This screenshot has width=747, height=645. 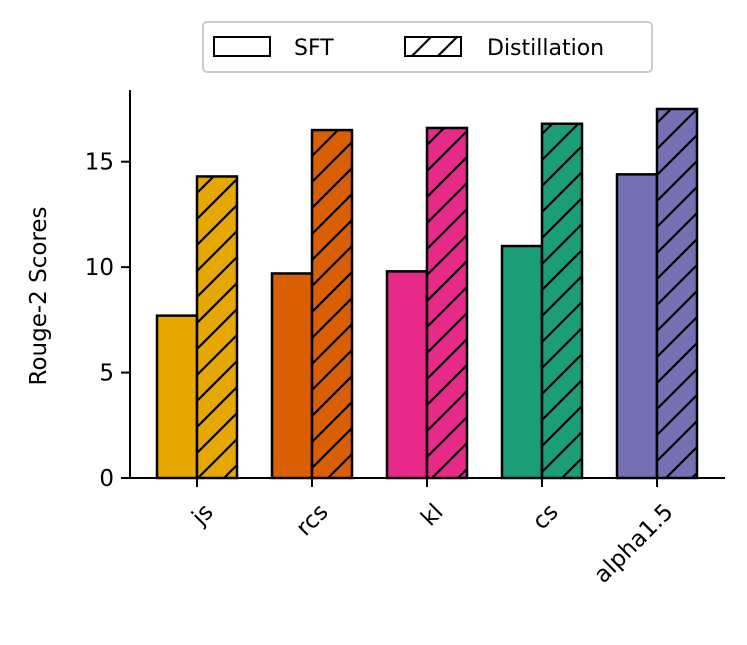 What do you see at coordinates (99, 268) in the screenshot?
I see `y-tick-label: 10` at bounding box center [99, 268].